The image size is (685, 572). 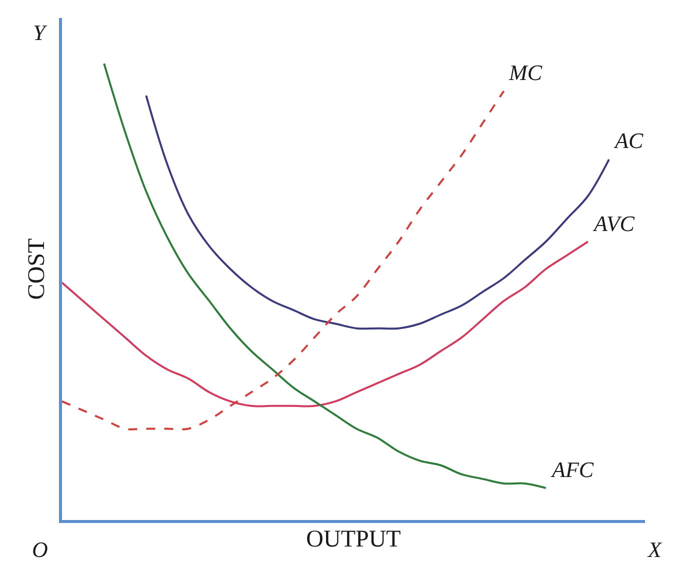 I want to click on series-label: AFC, so click(x=572, y=469).